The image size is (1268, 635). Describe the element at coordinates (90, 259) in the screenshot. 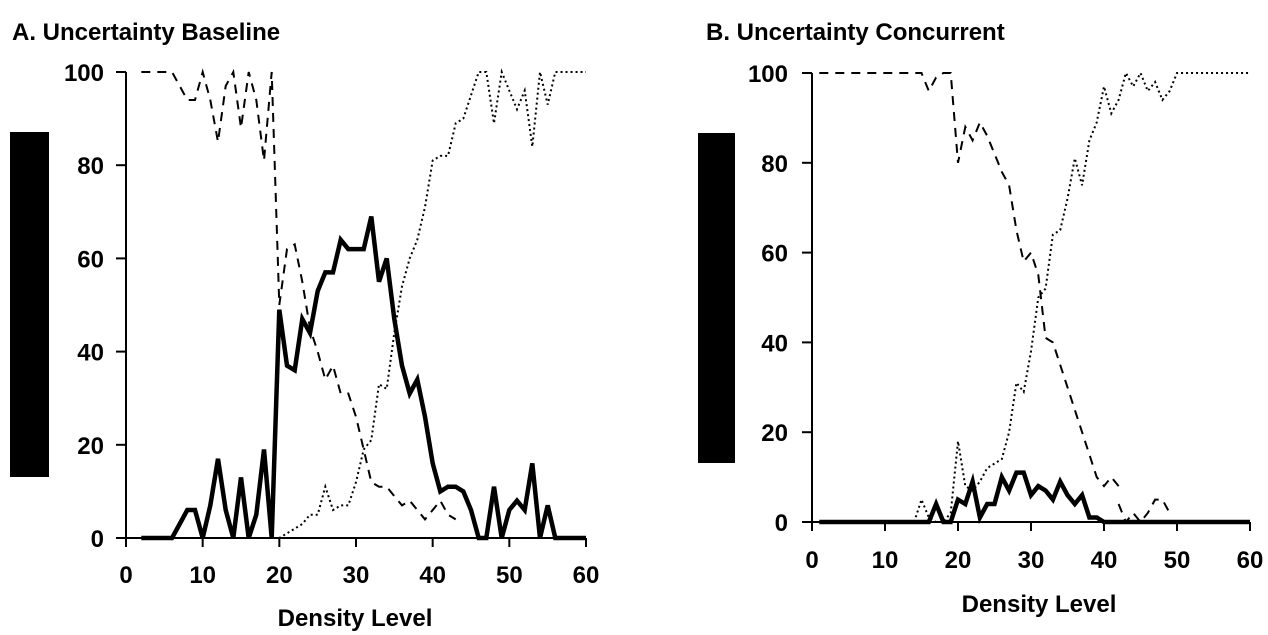

I see `panel-a-y-tick-label: 60` at that location.